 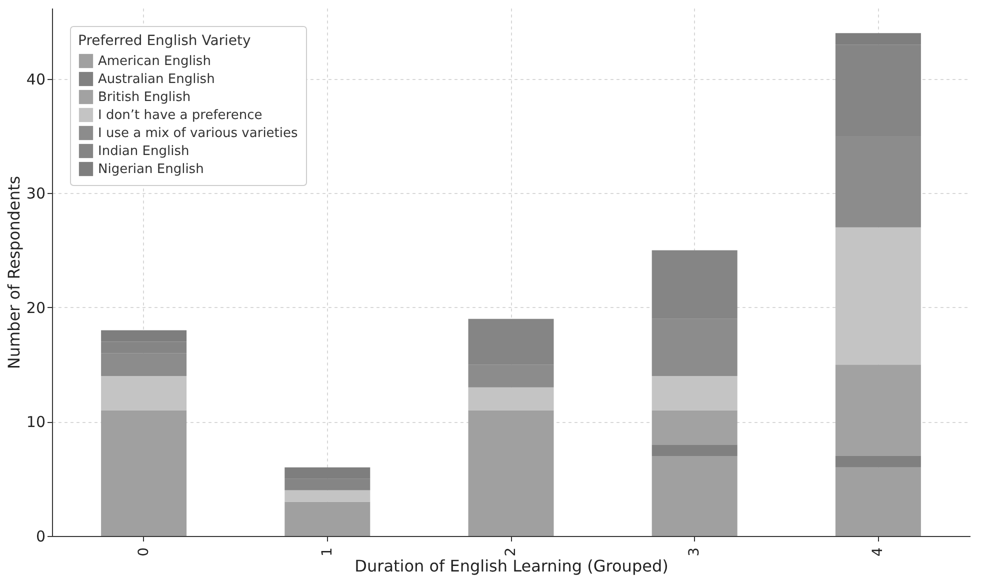 What do you see at coordinates (36, 79) in the screenshot?
I see `y-tick-label: 40` at bounding box center [36, 79].